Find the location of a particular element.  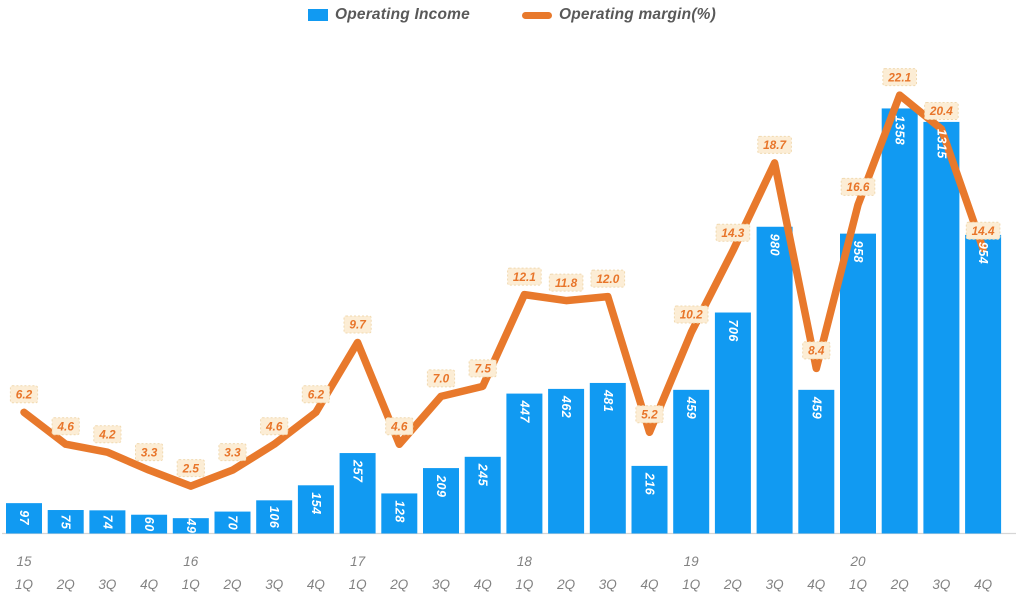

legend-item-operating-margin: Operating margin(%) is located at coordinates (618, 15).